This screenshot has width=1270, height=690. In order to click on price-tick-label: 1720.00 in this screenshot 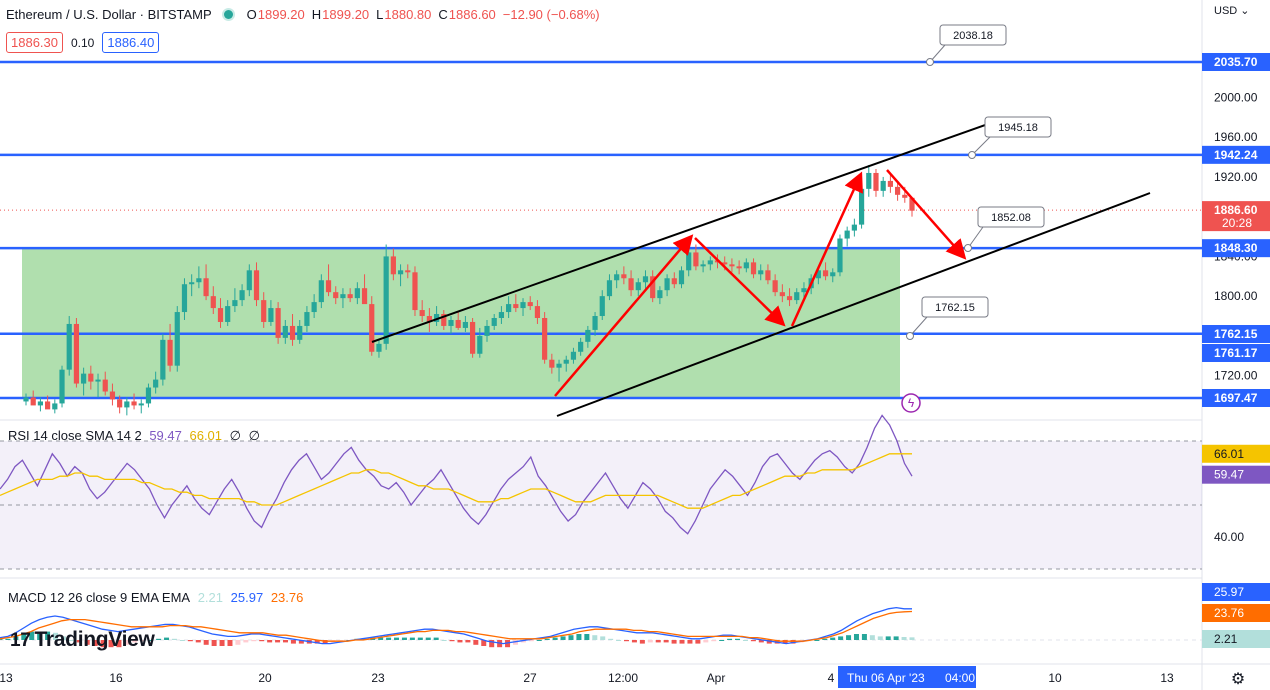, I will do `click(1236, 376)`.